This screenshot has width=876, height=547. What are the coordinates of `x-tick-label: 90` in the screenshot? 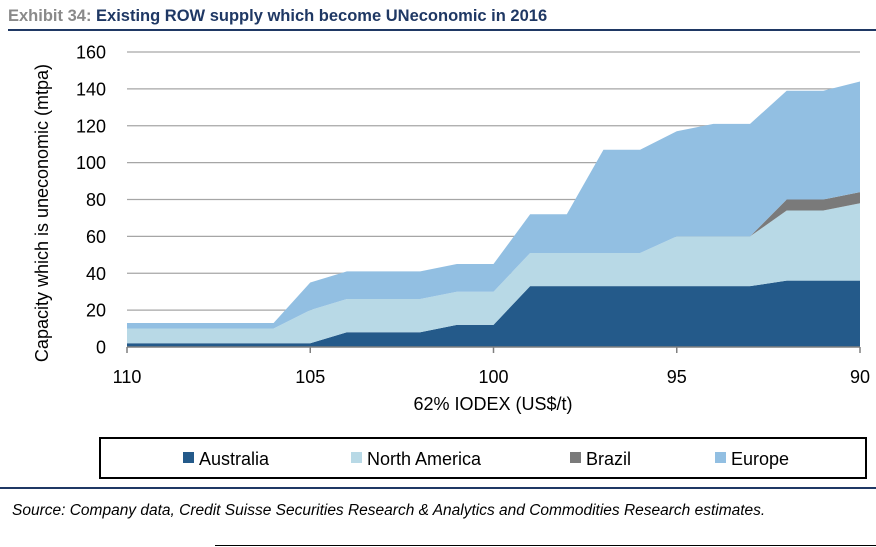 It's located at (860, 377).